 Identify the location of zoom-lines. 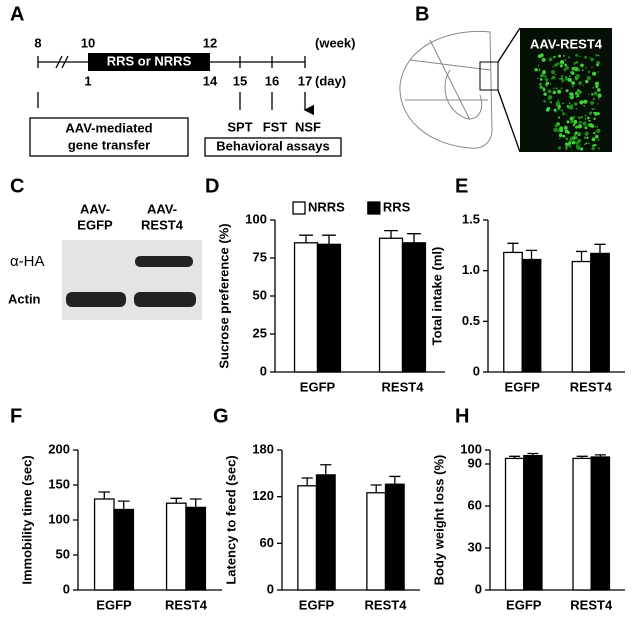
(509, 90).